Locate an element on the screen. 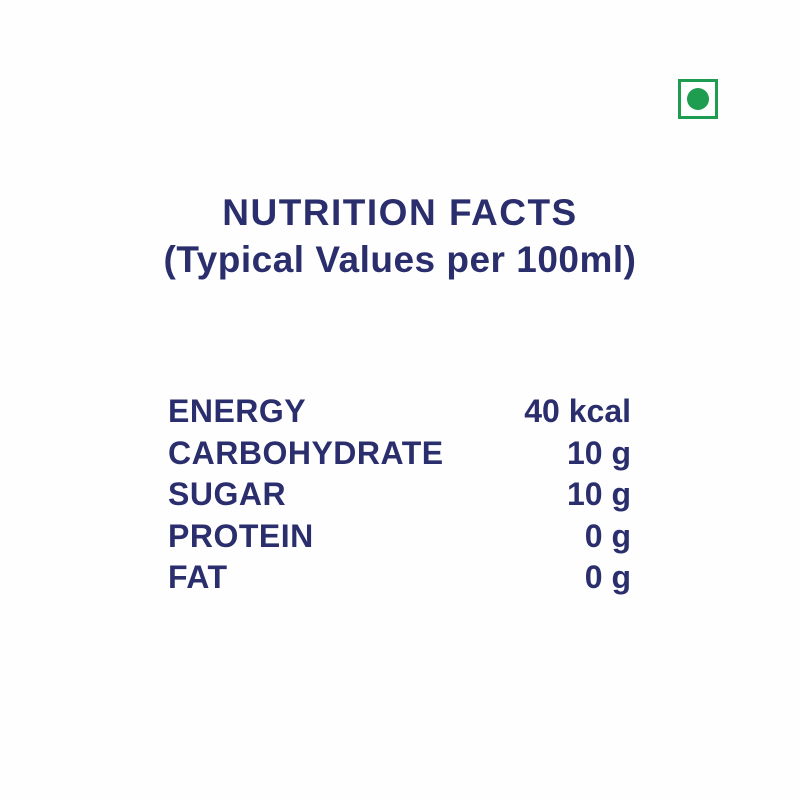  page-title: NUTRITION FACTS is located at coordinates (400, 212).